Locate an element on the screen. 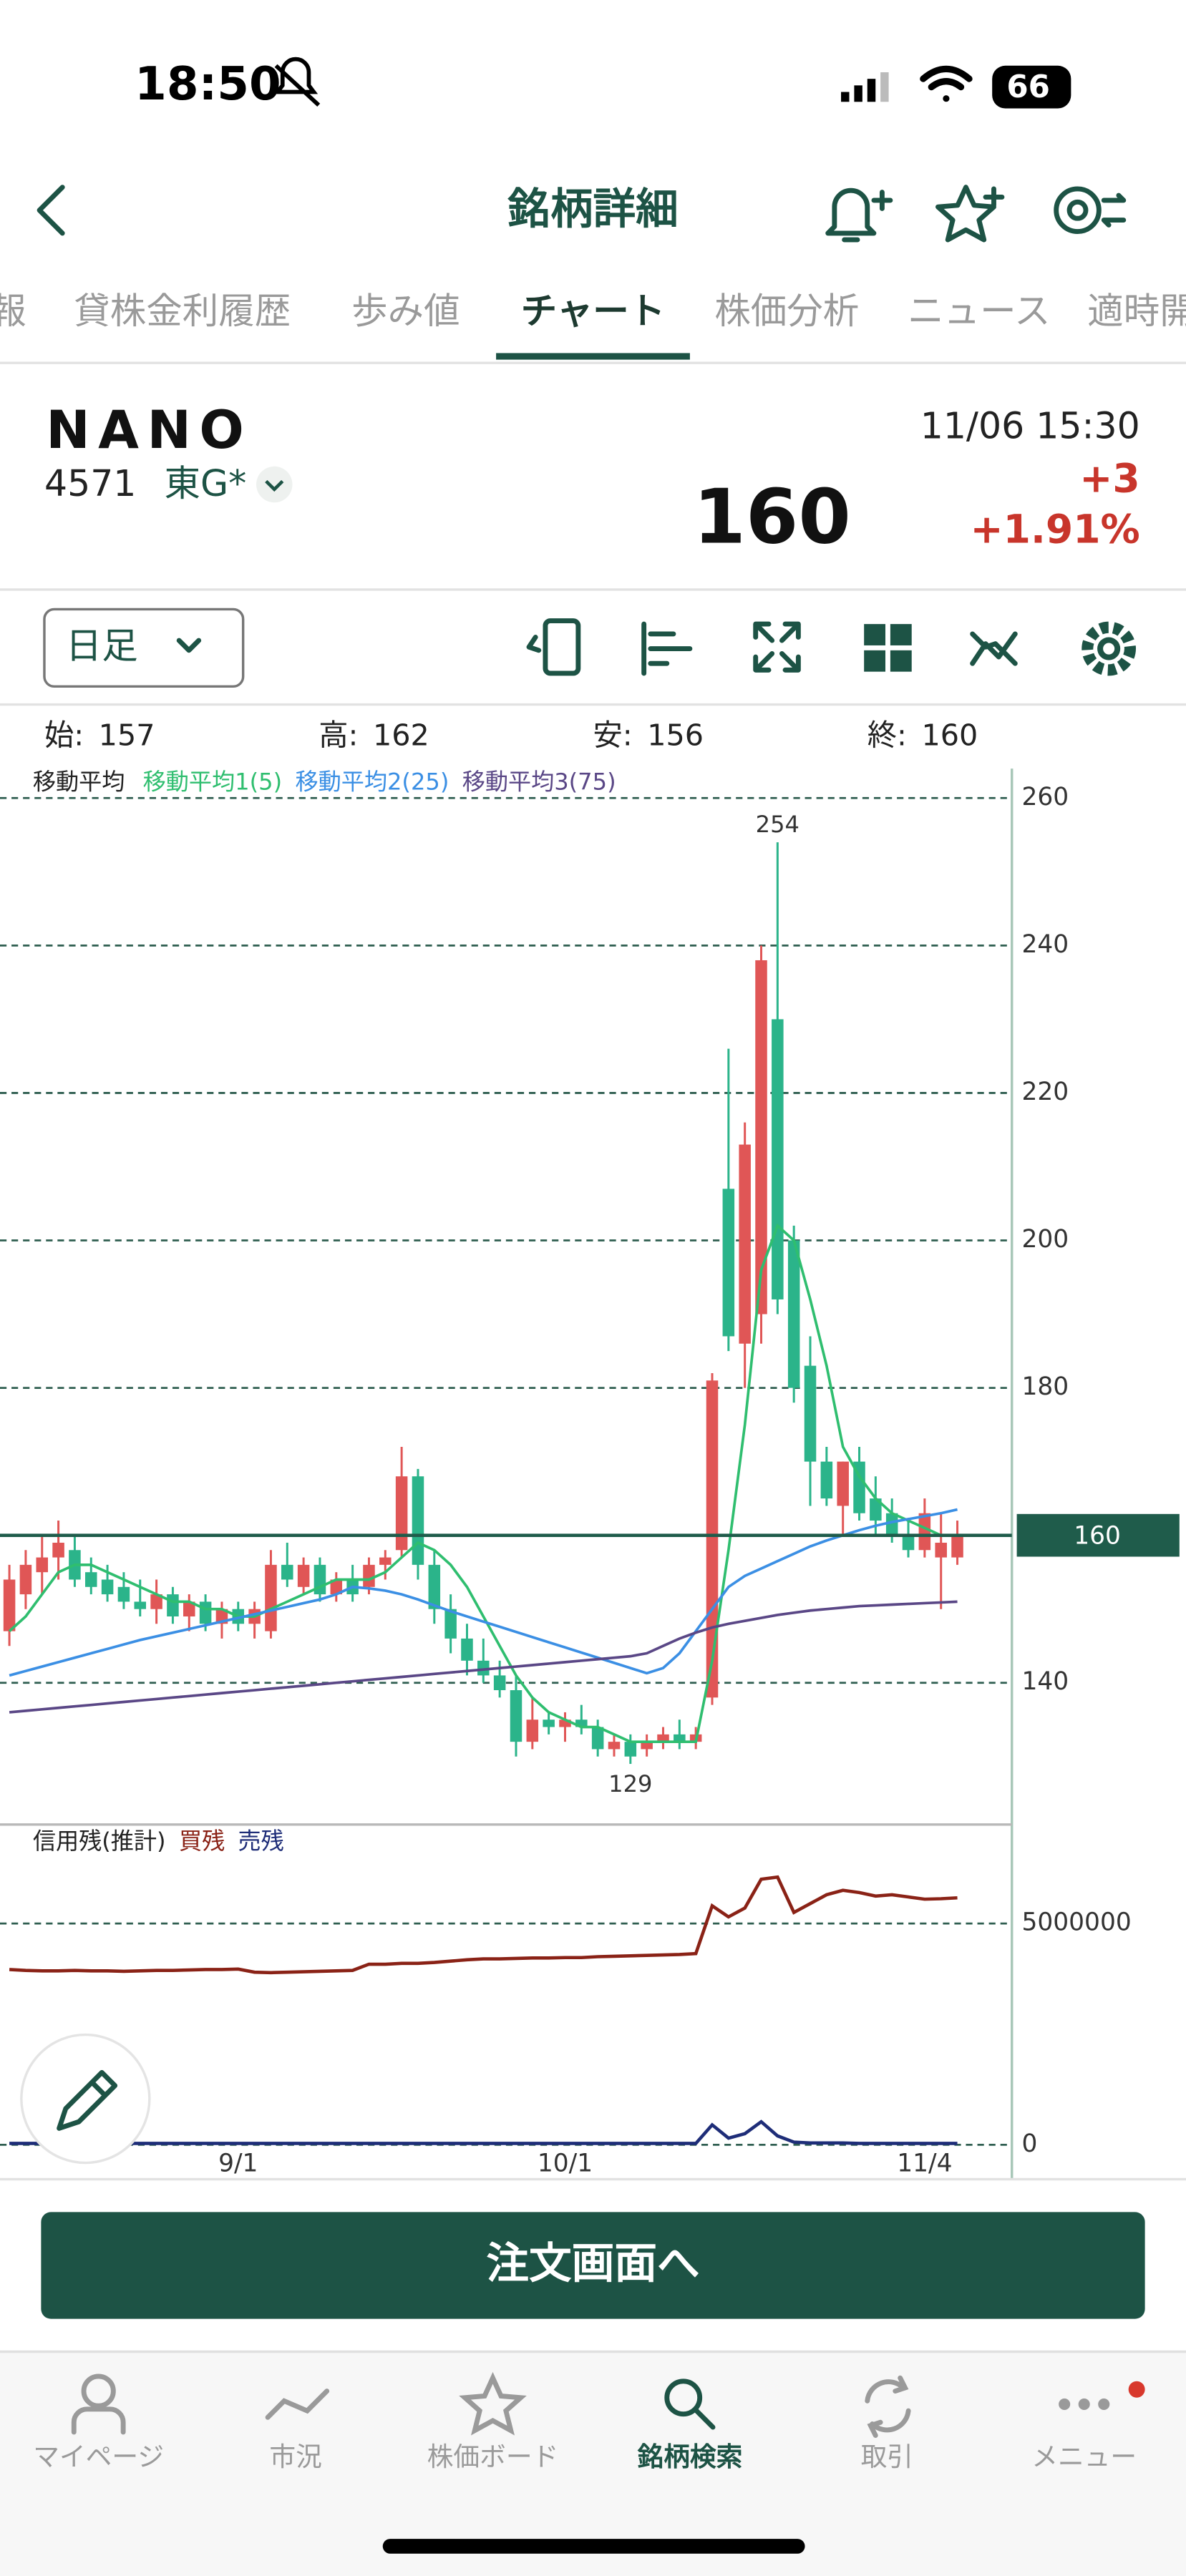 This screenshot has width=1186, height=2576. tab: チャート is located at coordinates (593, 311).